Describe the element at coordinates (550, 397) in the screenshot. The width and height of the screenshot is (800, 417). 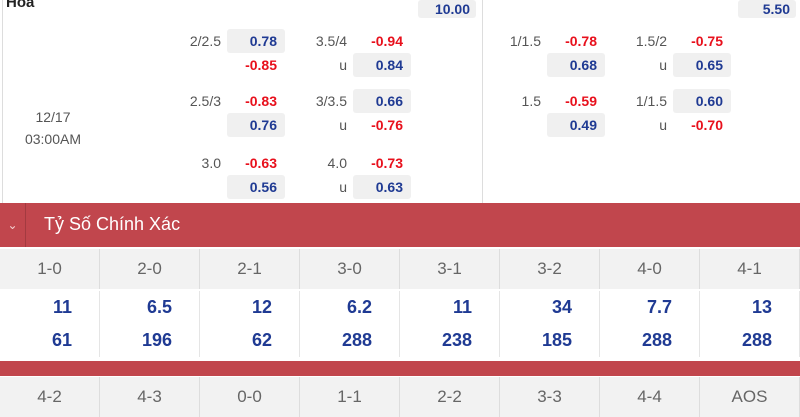
I see `score-label: 3-3` at that location.